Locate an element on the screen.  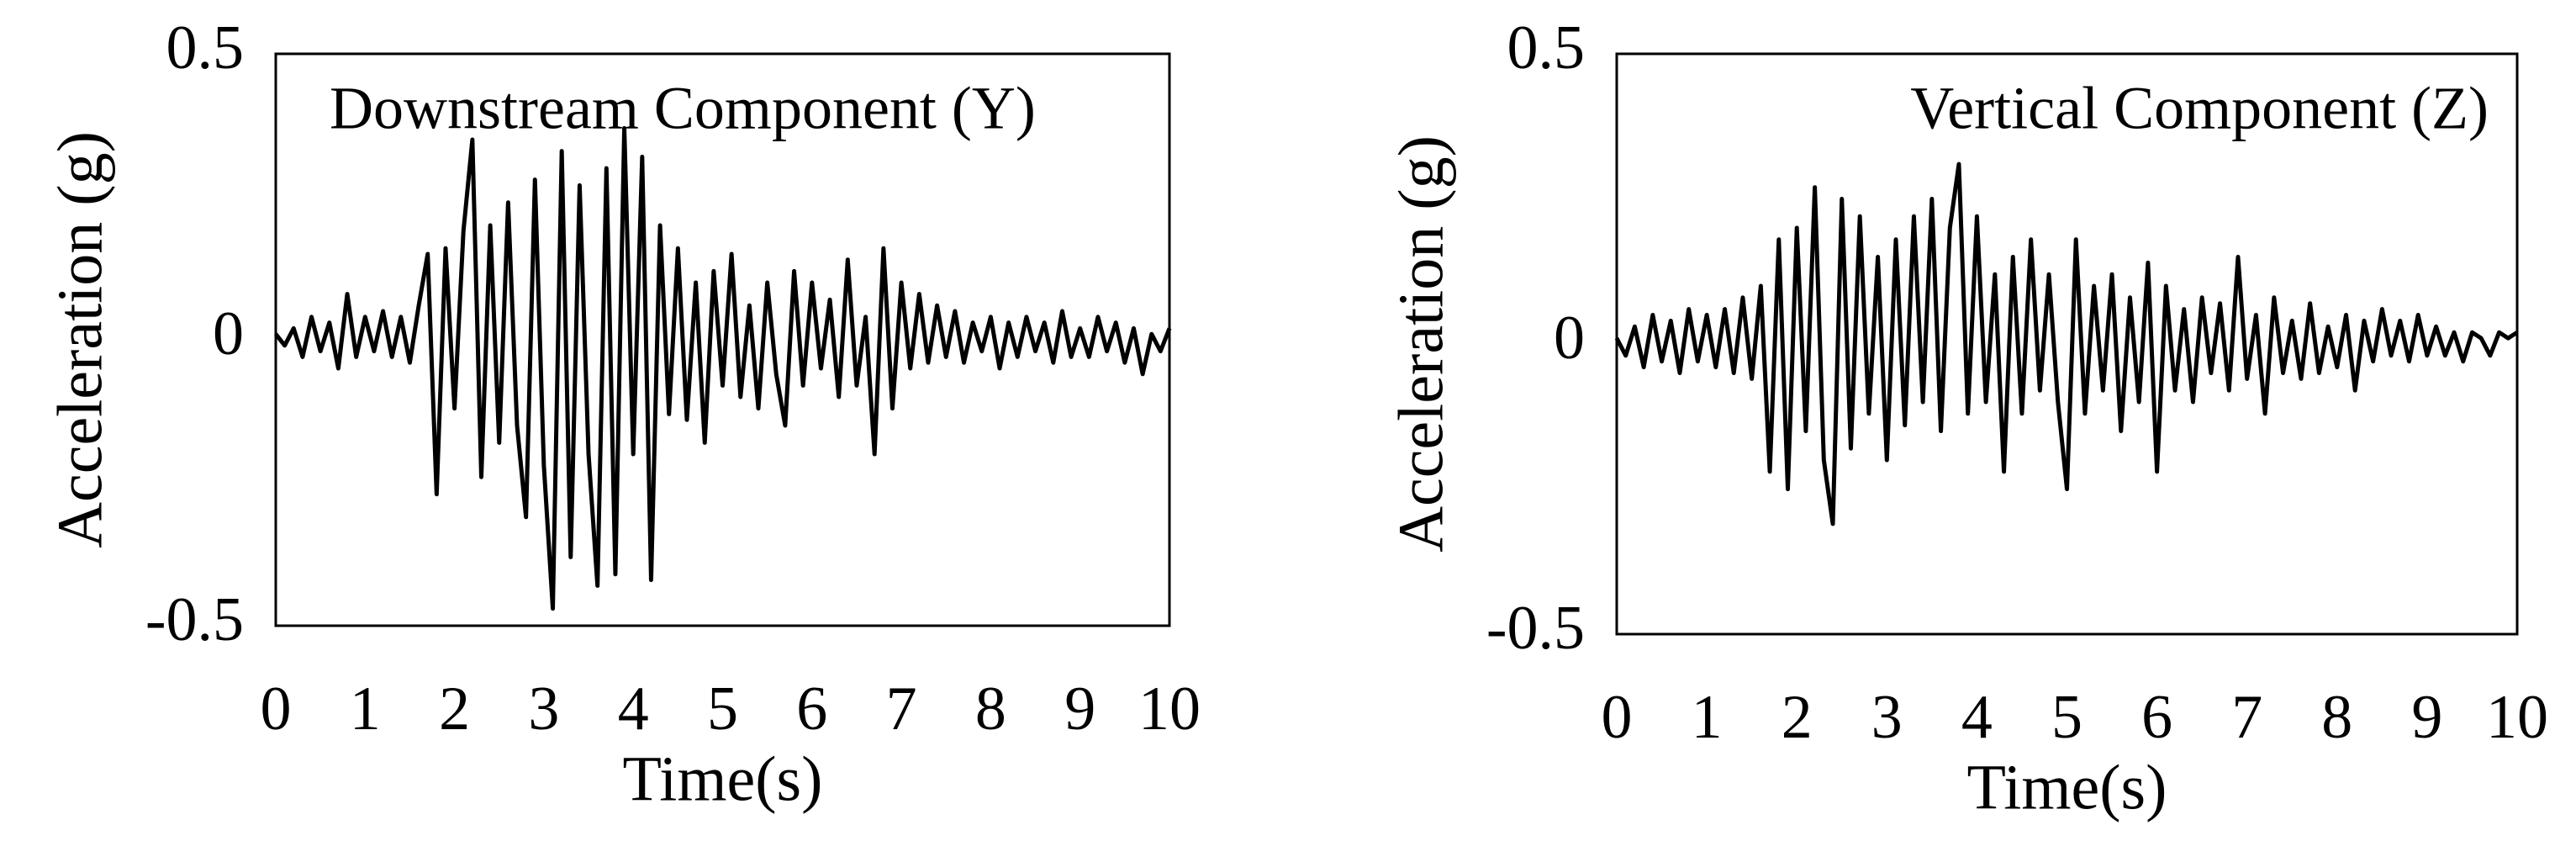
chart-title: Vertical Component (Z) is located at coordinates (2199, 109).